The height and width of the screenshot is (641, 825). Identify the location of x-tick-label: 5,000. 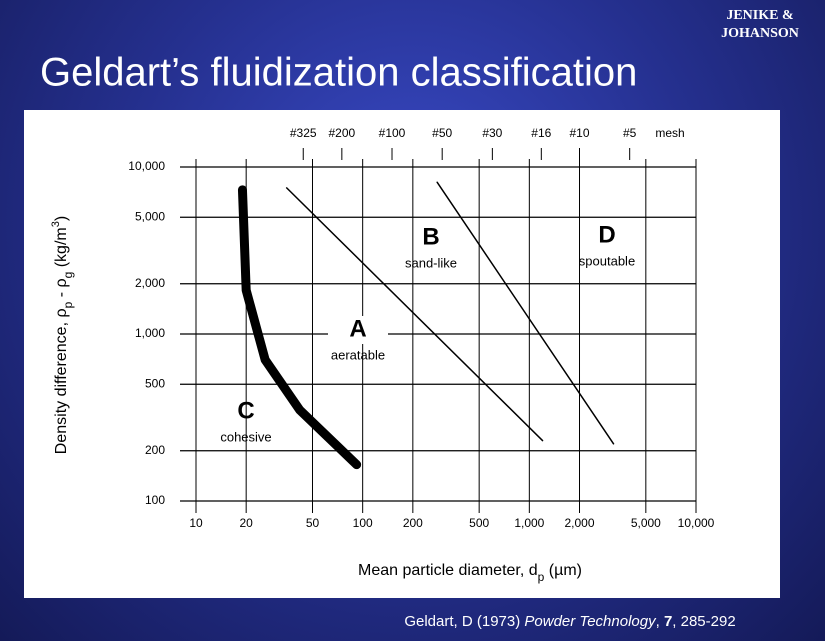
(646, 523).